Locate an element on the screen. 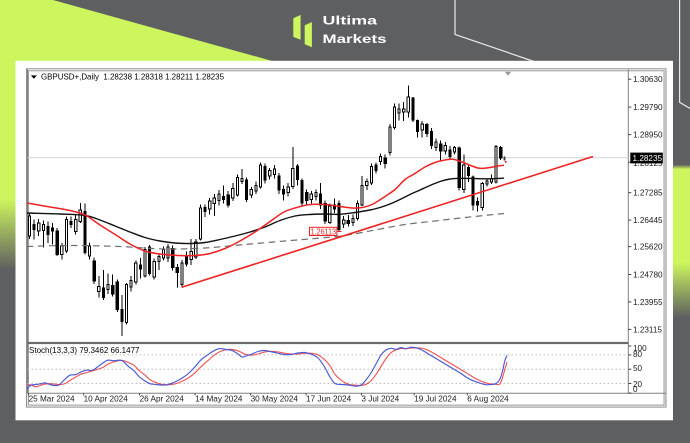 This screenshot has height=443, width=690. svg-text: 30 May 2024 is located at coordinates (275, 398).